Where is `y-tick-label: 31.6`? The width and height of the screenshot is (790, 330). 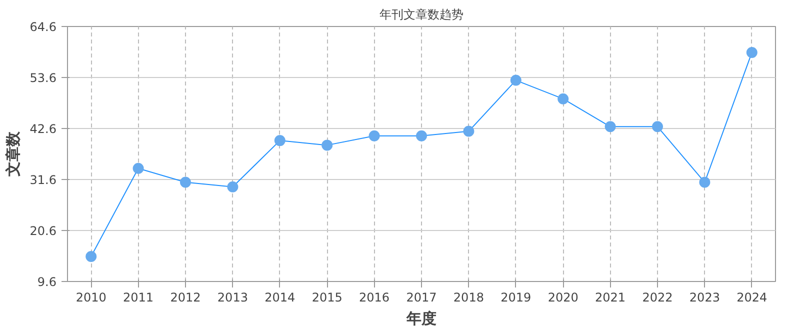
y-tick-label: 31.6 is located at coordinates (43, 180).